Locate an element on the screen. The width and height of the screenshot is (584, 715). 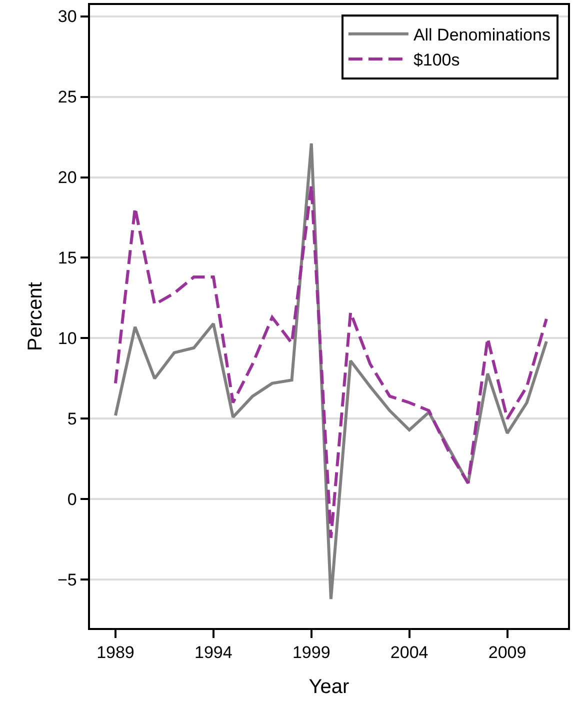
y-tick-label: 10 is located at coordinates (67, 338).